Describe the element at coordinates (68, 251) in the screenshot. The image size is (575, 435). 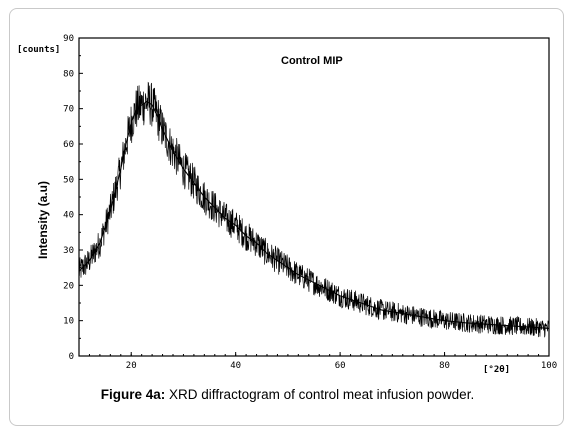
I see `y-tick-label: 30` at that location.